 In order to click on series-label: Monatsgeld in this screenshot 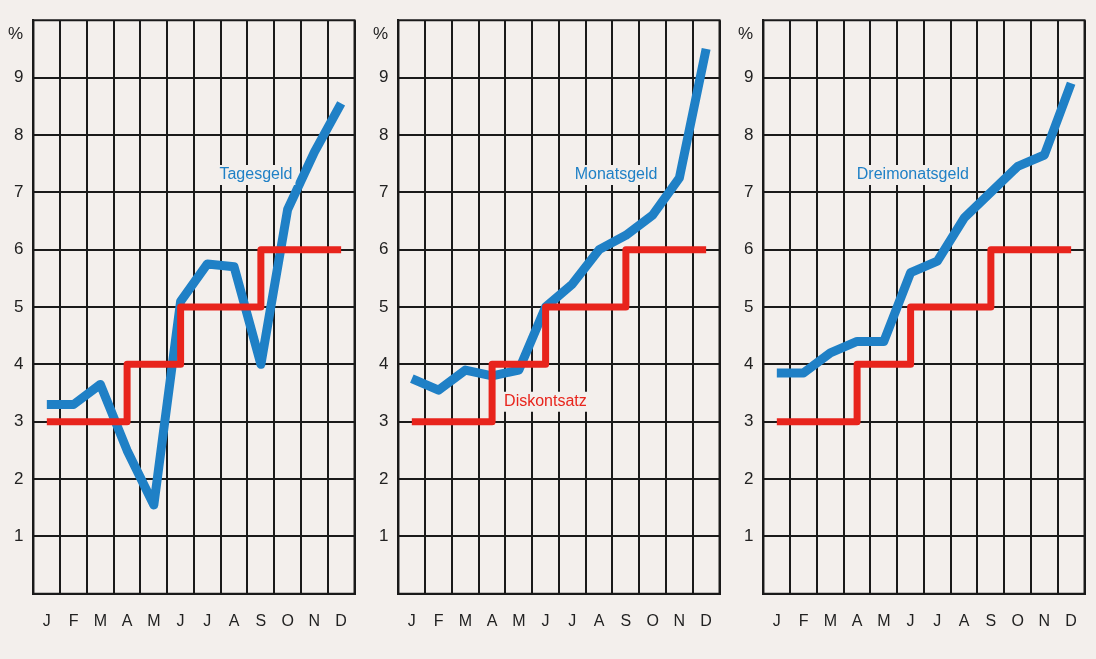, I will do `click(616, 174)`.